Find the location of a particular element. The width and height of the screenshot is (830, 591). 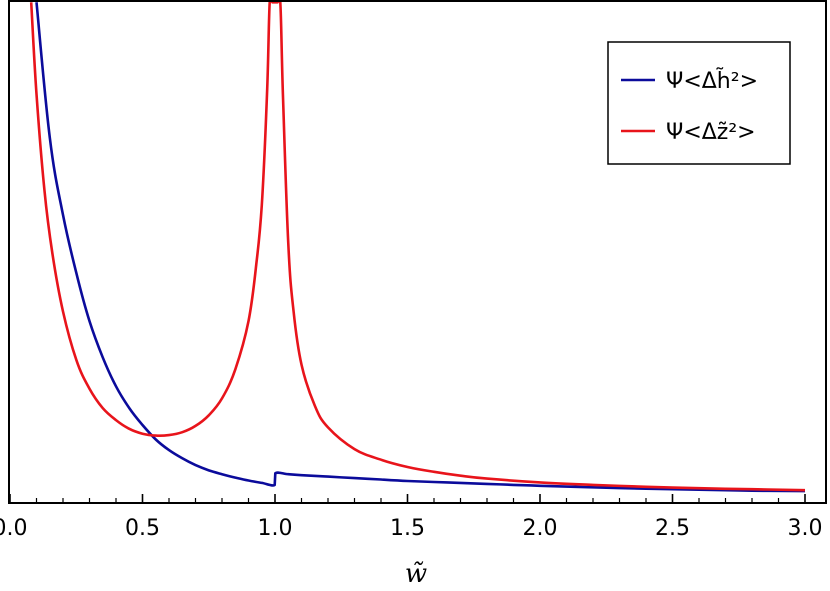

x-tick-label: 0.0 is located at coordinates (14, 528).